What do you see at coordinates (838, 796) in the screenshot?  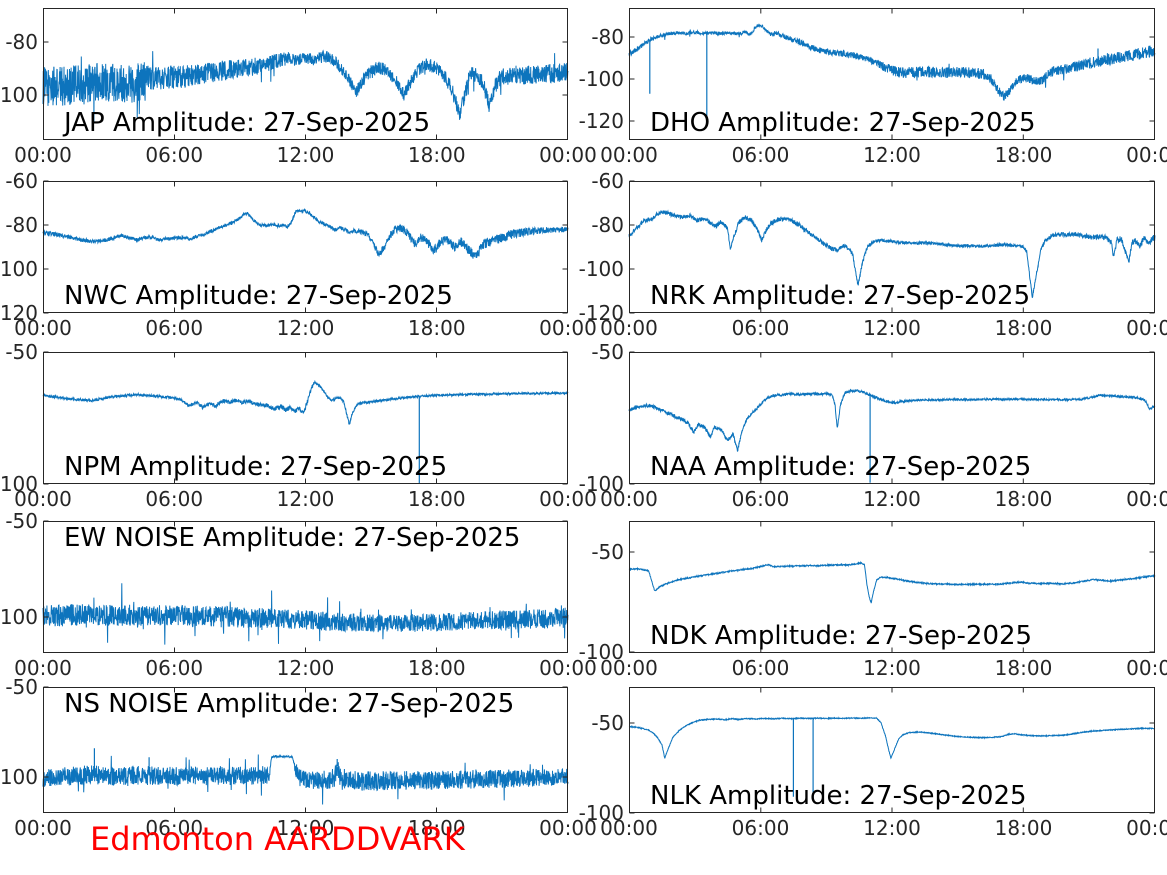 I see `subplot-title-nlk: NLK Amplitude: 27-Sep-2025` at bounding box center [838, 796].